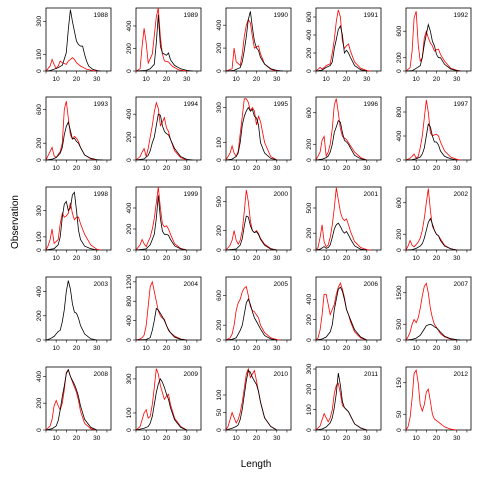 Image resolution: width=480 pixels, height=480 pixels. I want to click on panel-1997: 10 20 30 0 400 800 1997, so click(434, 134).